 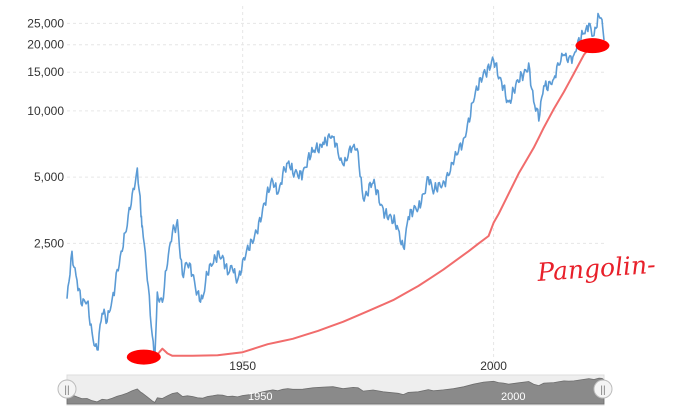 I want to click on navigator-right-handle: ||, so click(x=603, y=389).